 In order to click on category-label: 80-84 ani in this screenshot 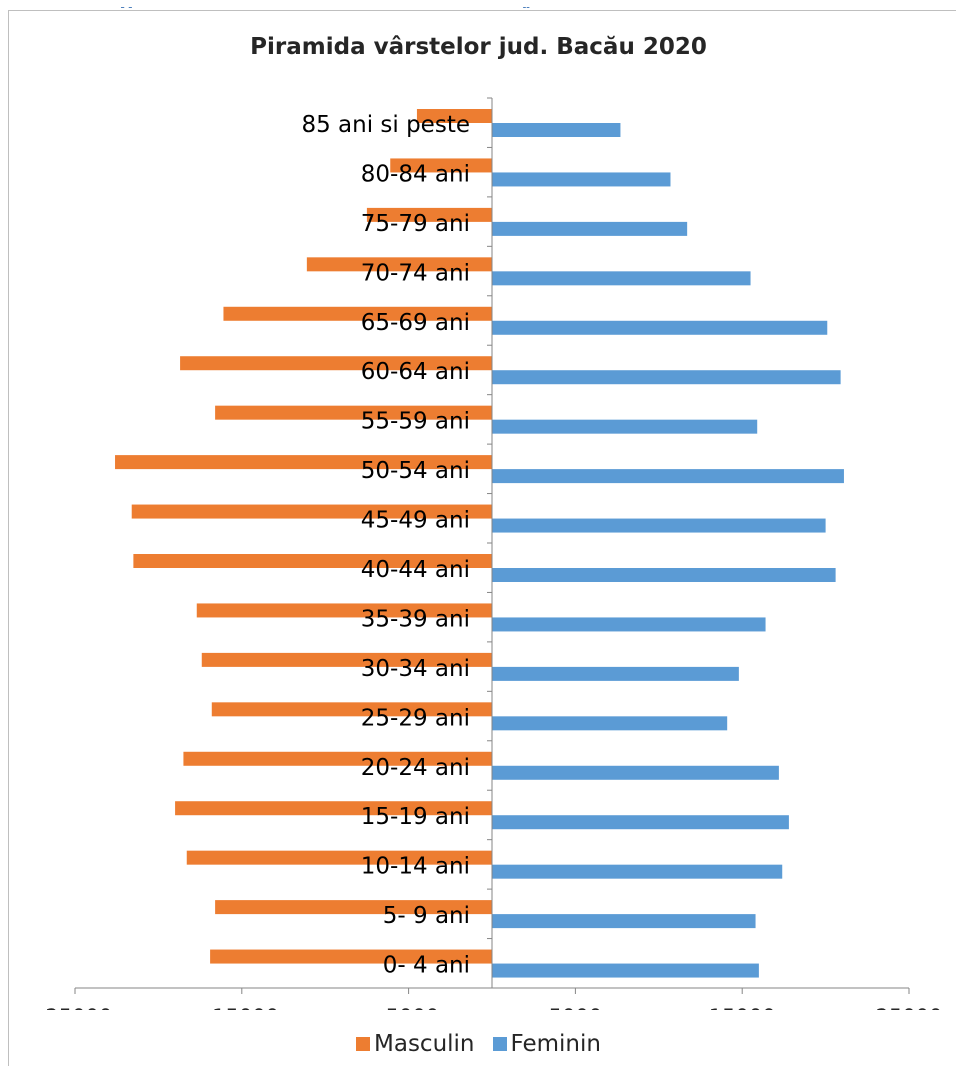, I will do `click(415, 174)`.